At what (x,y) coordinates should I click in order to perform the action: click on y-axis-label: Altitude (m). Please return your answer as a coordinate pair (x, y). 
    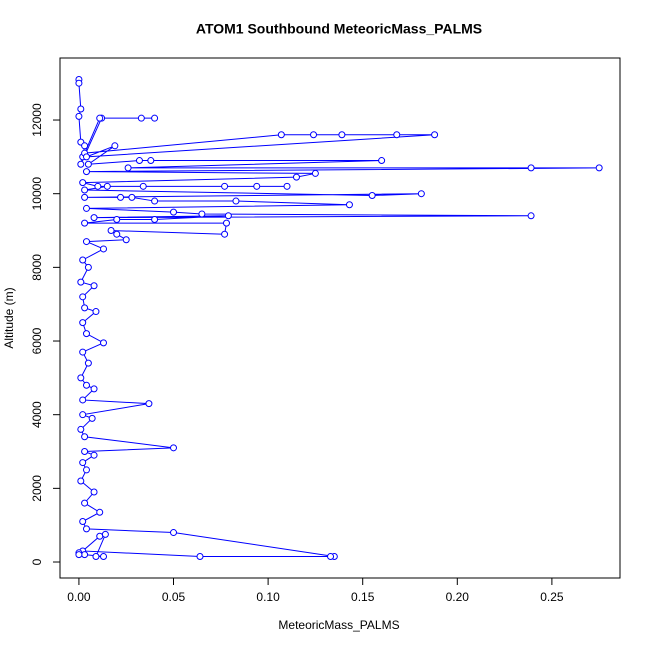
    Looking at the image, I should click on (9, 317).